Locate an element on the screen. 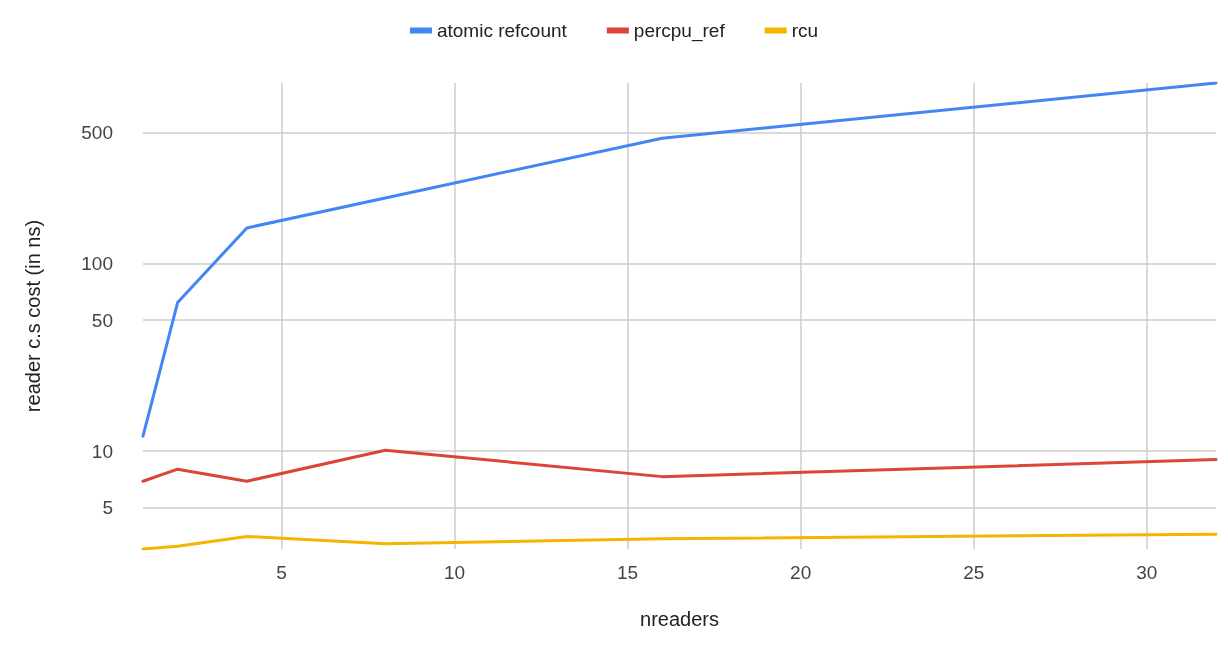 The height and width of the screenshot is (660, 1228). y-tick-label: 10 is located at coordinates (102, 451).